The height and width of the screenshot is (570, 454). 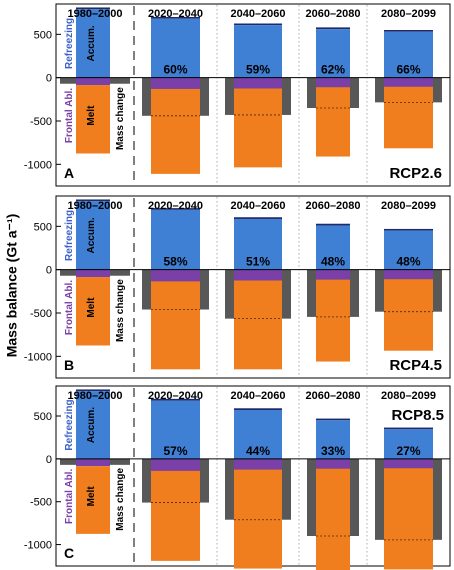 I want to click on y-tick-label: -500, so click(x=41, y=314).